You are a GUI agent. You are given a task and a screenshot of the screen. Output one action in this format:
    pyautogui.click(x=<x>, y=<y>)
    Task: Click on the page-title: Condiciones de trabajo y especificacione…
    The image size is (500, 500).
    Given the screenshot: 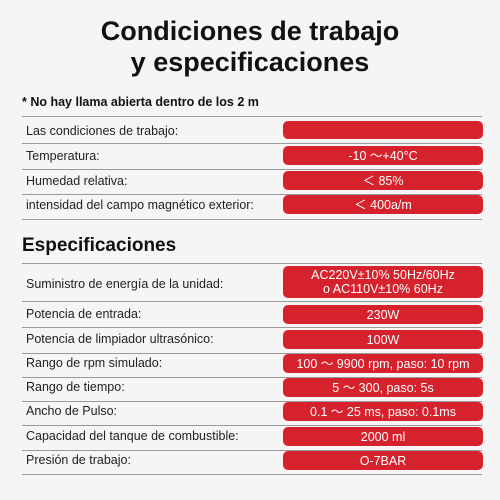 What is the action you would take?
    pyautogui.click(x=250, y=47)
    